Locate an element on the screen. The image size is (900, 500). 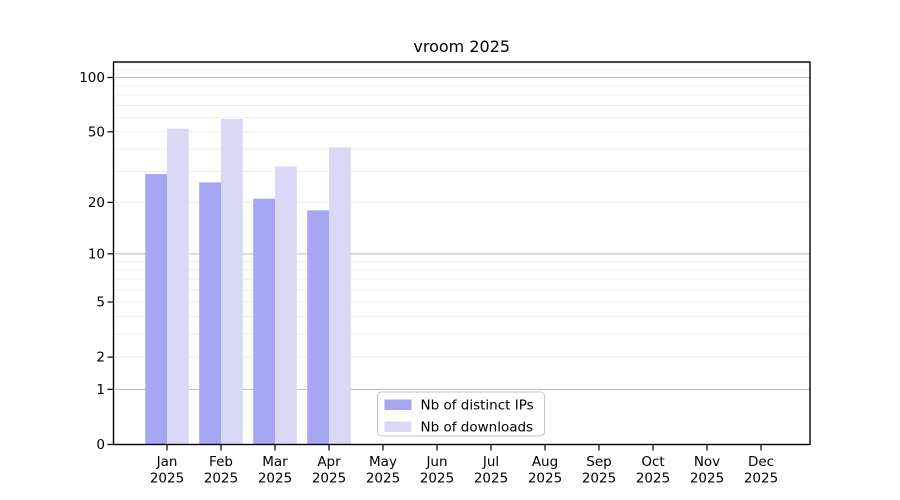
x-tick-label-month: Apr is located at coordinates (329, 462).